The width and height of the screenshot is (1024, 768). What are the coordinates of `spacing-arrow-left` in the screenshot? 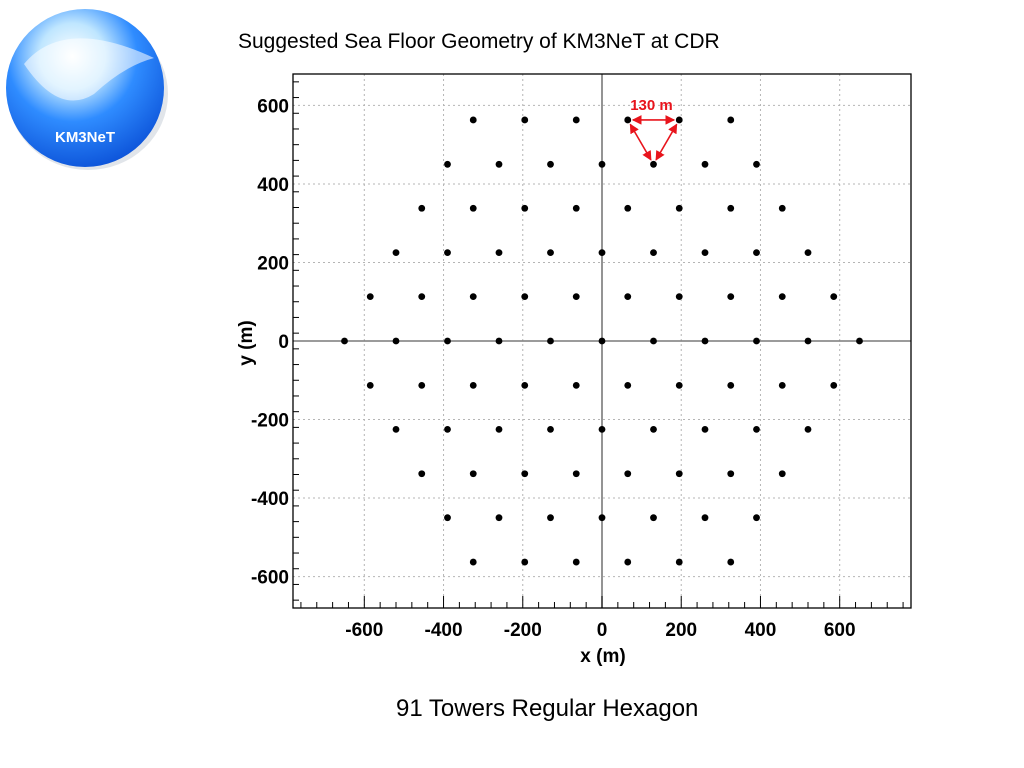 It's located at (640, 142).